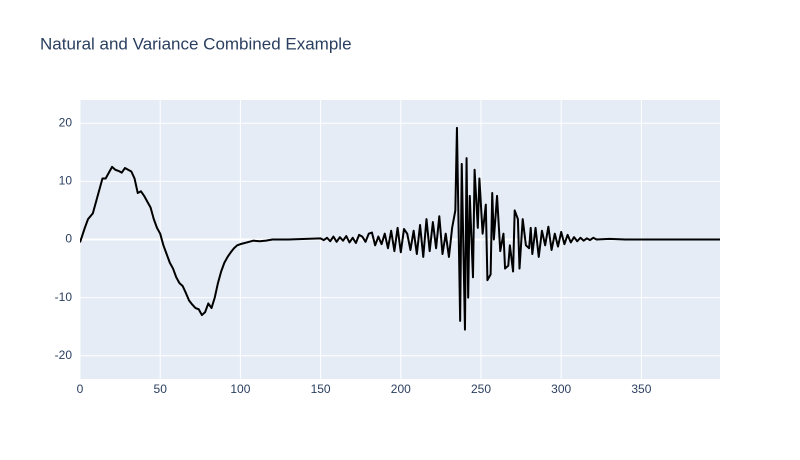 The height and width of the screenshot is (460, 800). What do you see at coordinates (196, 43) in the screenshot?
I see `chart-title: Natural and Variance Combined Example` at bounding box center [196, 43].